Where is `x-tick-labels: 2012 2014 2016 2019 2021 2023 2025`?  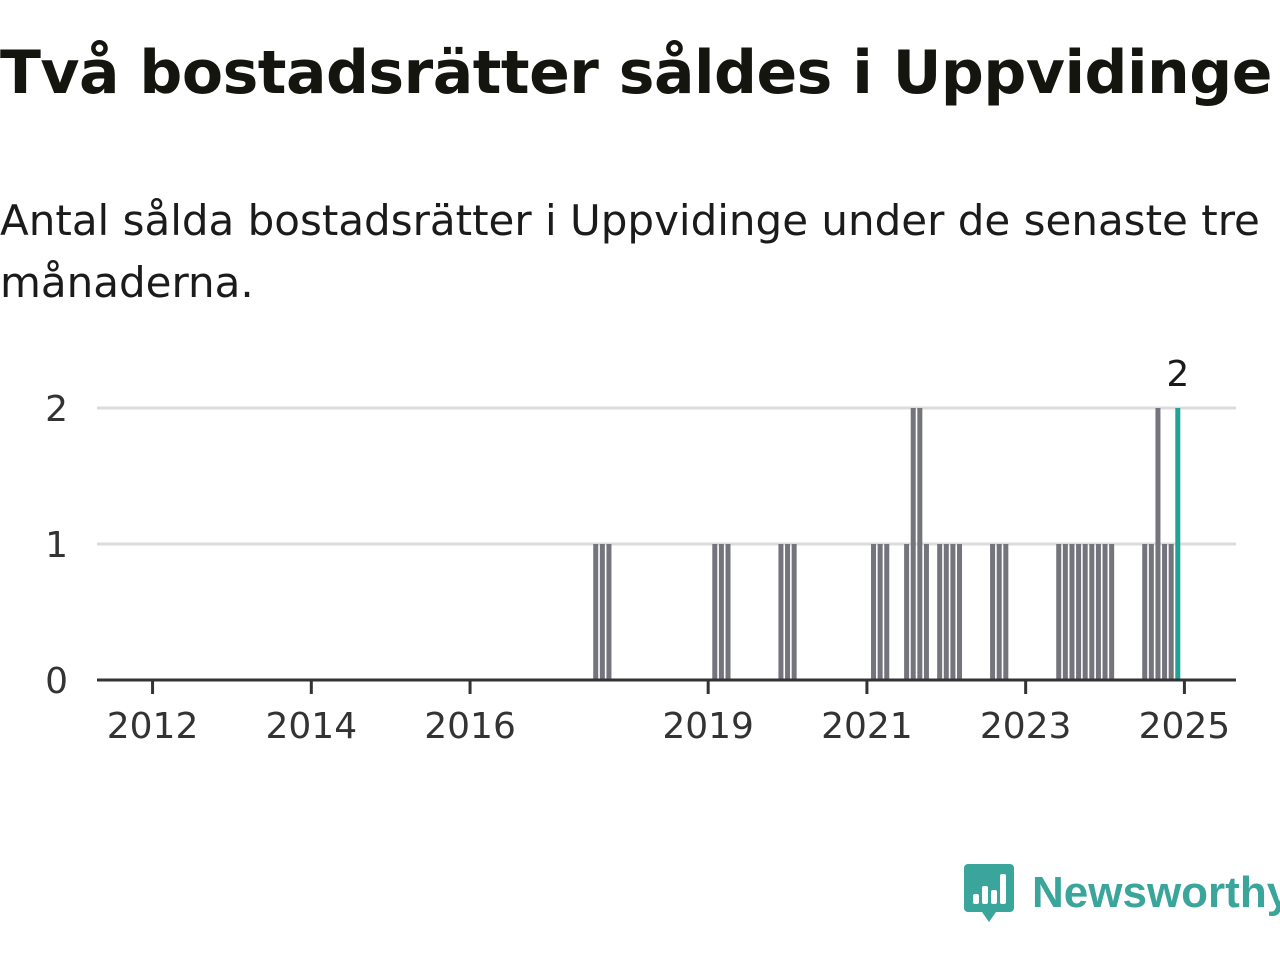 x-tick-labels: 2012 2014 2016 2019 2021 2023 2025 is located at coordinates (668, 726).